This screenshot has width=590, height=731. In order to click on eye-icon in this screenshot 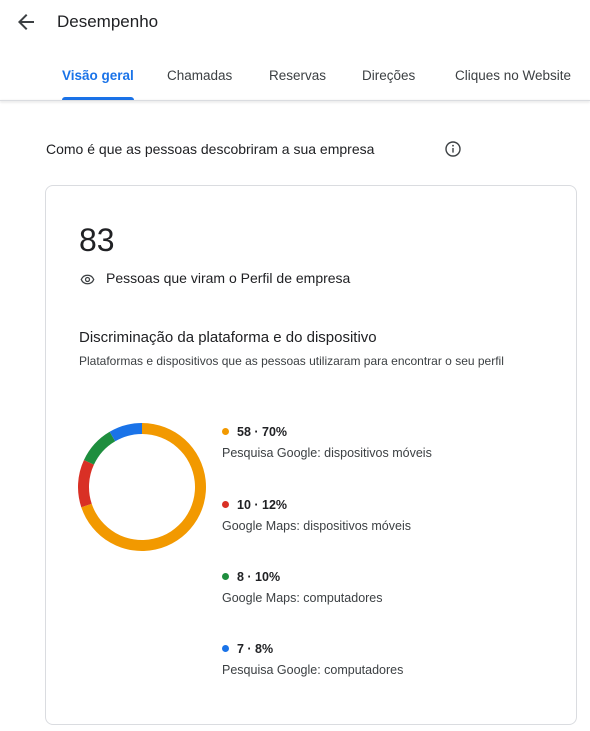, I will do `click(87, 279)`.